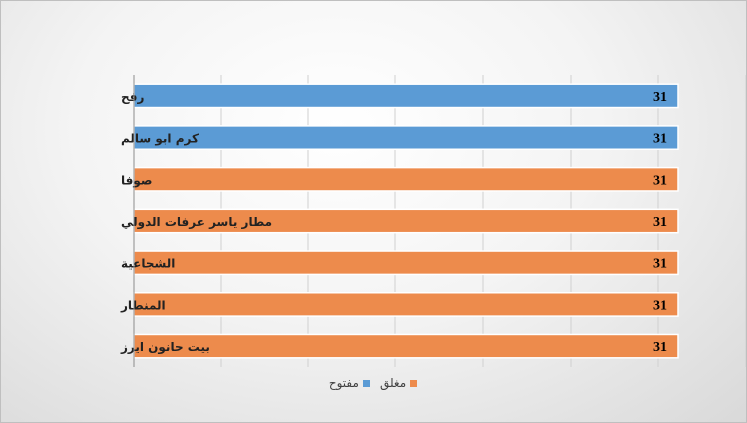 This screenshot has height=423, width=747. Describe the element at coordinates (136, 180) in the screenshot. I see `category-label-2: صوفا` at that location.